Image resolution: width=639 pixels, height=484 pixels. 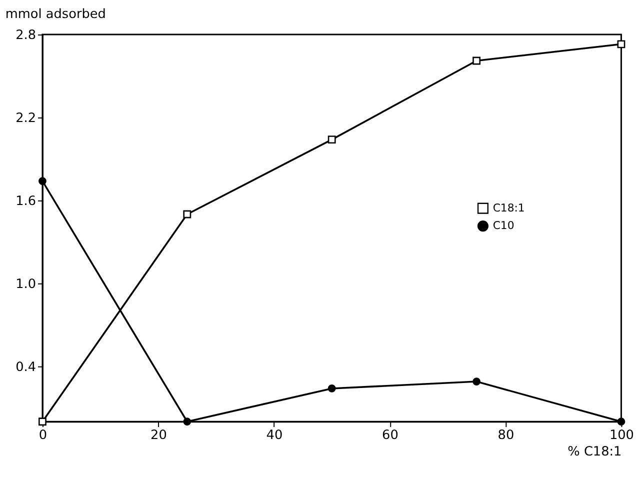 What do you see at coordinates (43, 435) in the screenshot?
I see `x-tick-label: 0` at bounding box center [43, 435].